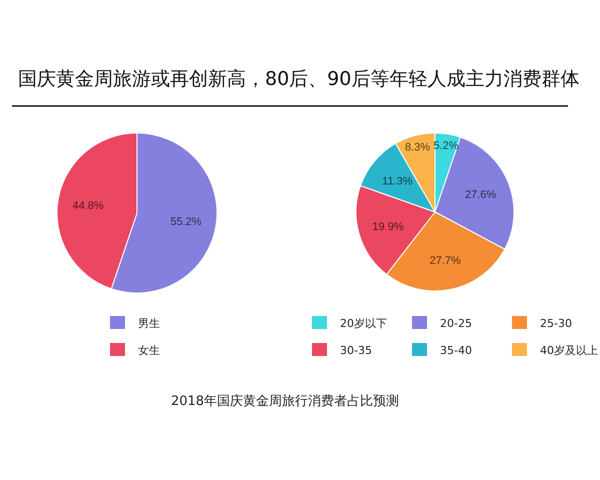 This screenshot has width=600, height=480. What do you see at coordinates (88, 206) in the screenshot?
I see `data-label: 44.8%` at bounding box center [88, 206].